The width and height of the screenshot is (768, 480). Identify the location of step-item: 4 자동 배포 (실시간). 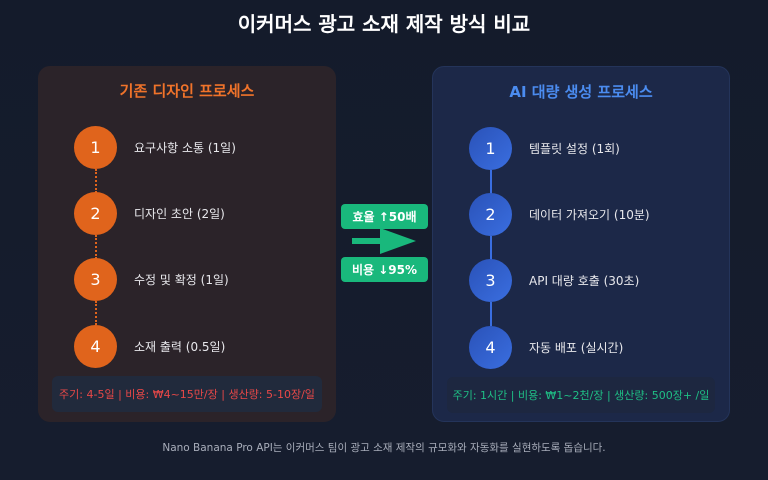
(546, 347).